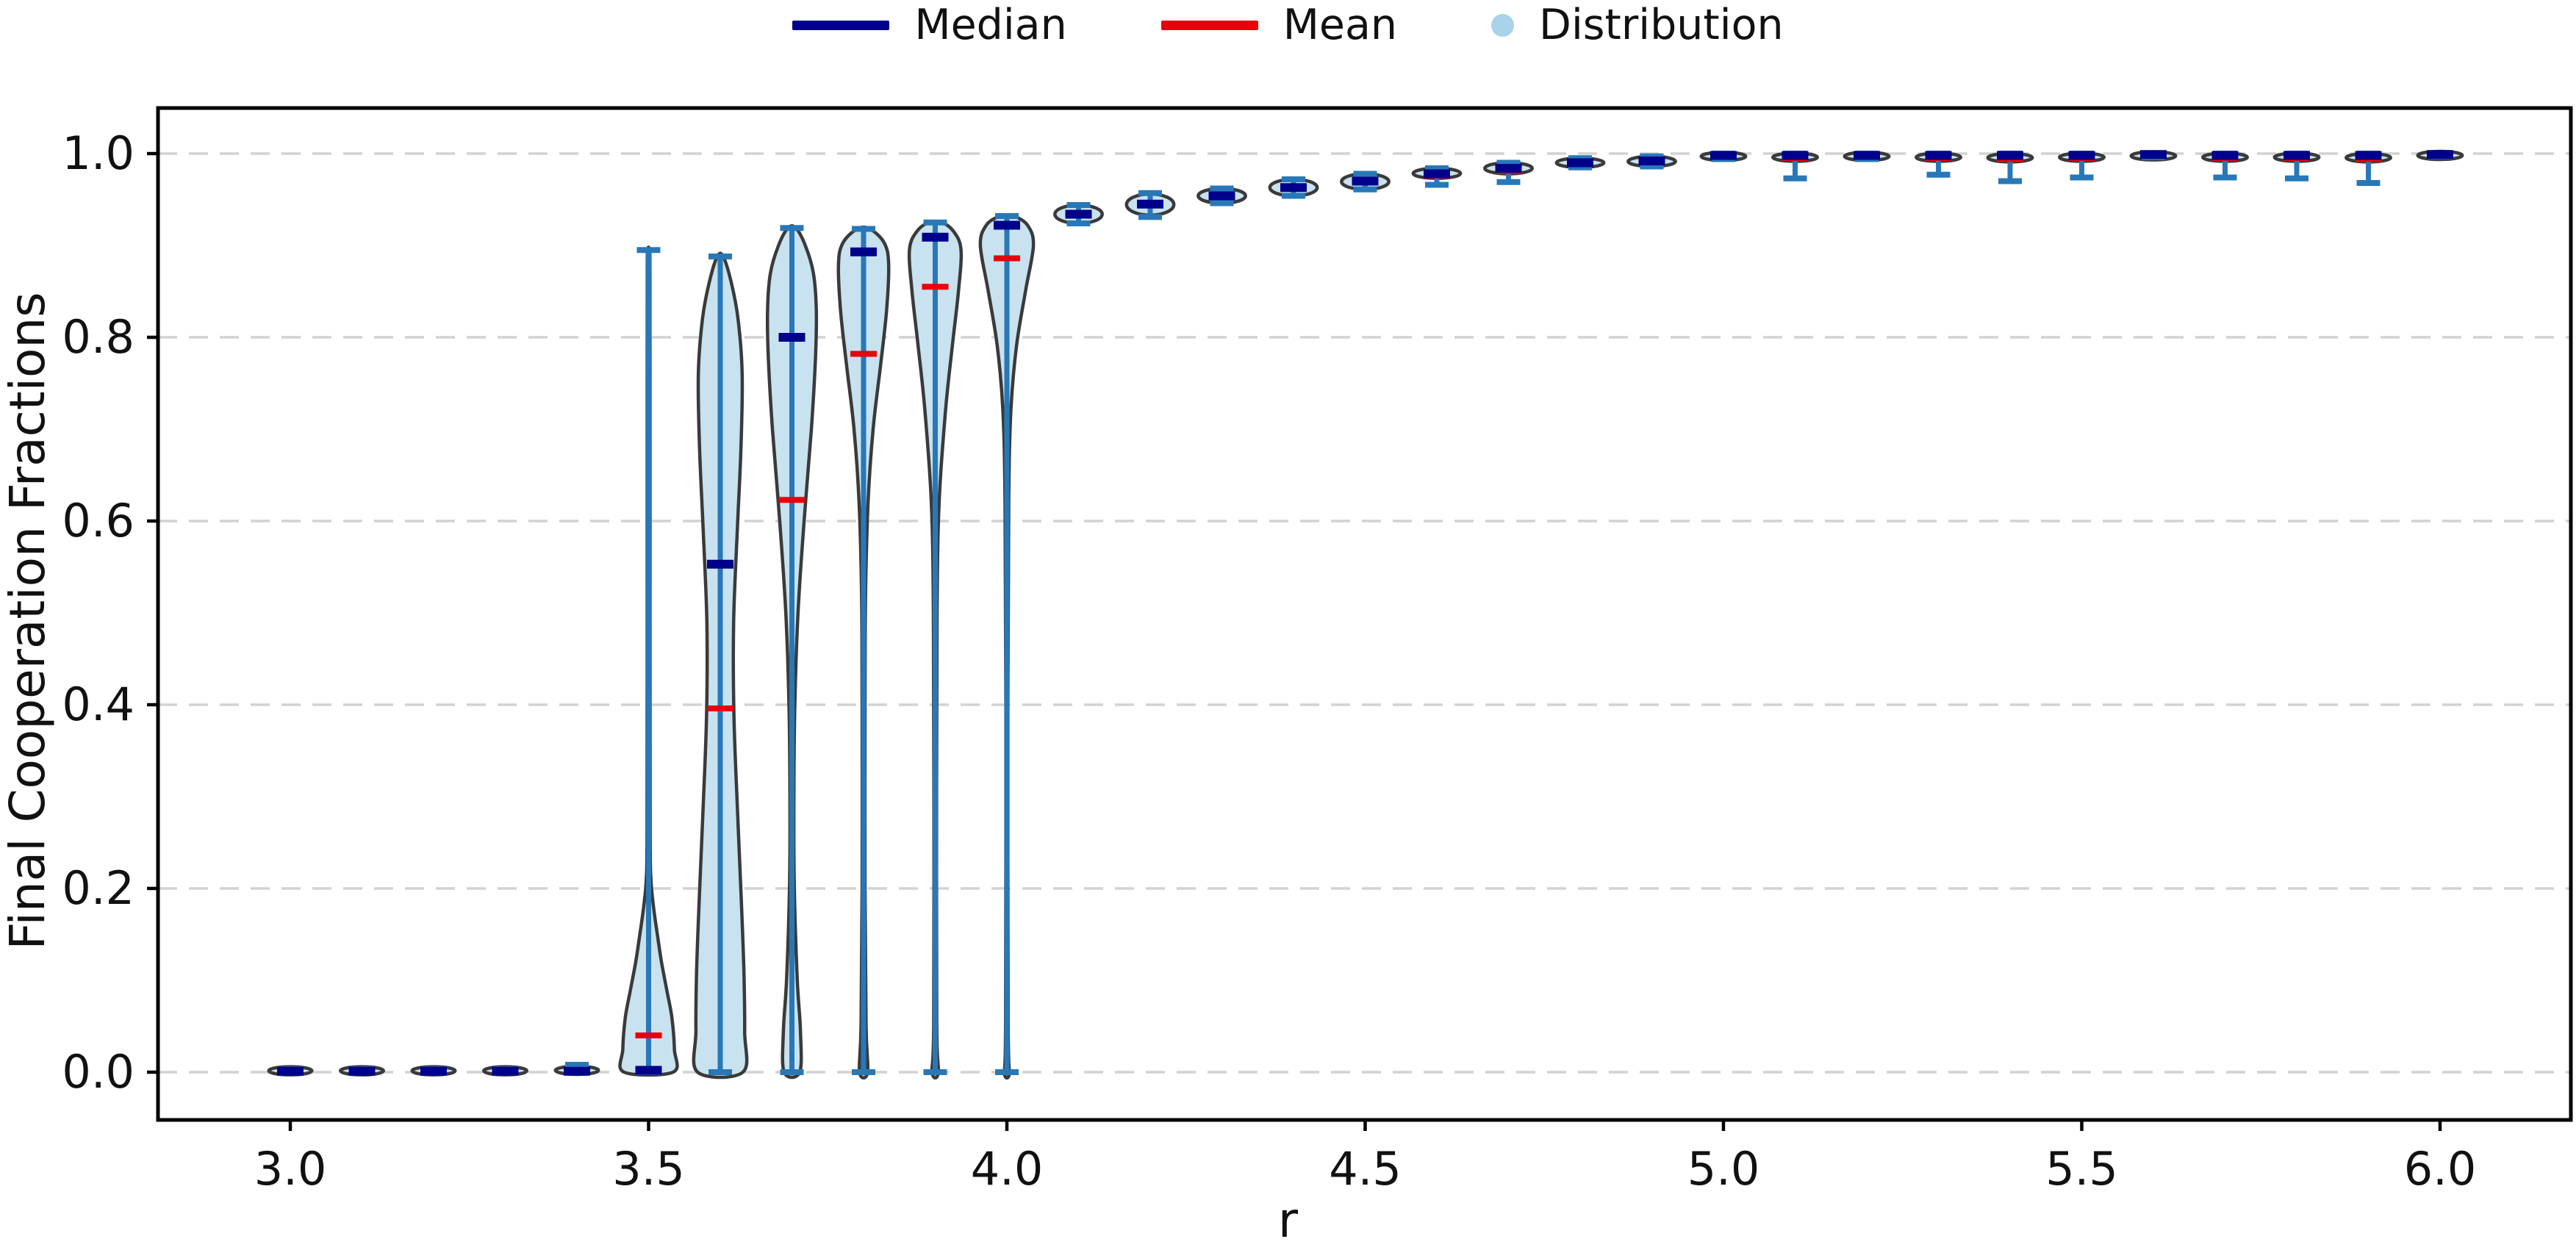 This screenshot has height=1250, width=2576. I want to click on x-tick-label: 4.0, so click(1007, 1169).